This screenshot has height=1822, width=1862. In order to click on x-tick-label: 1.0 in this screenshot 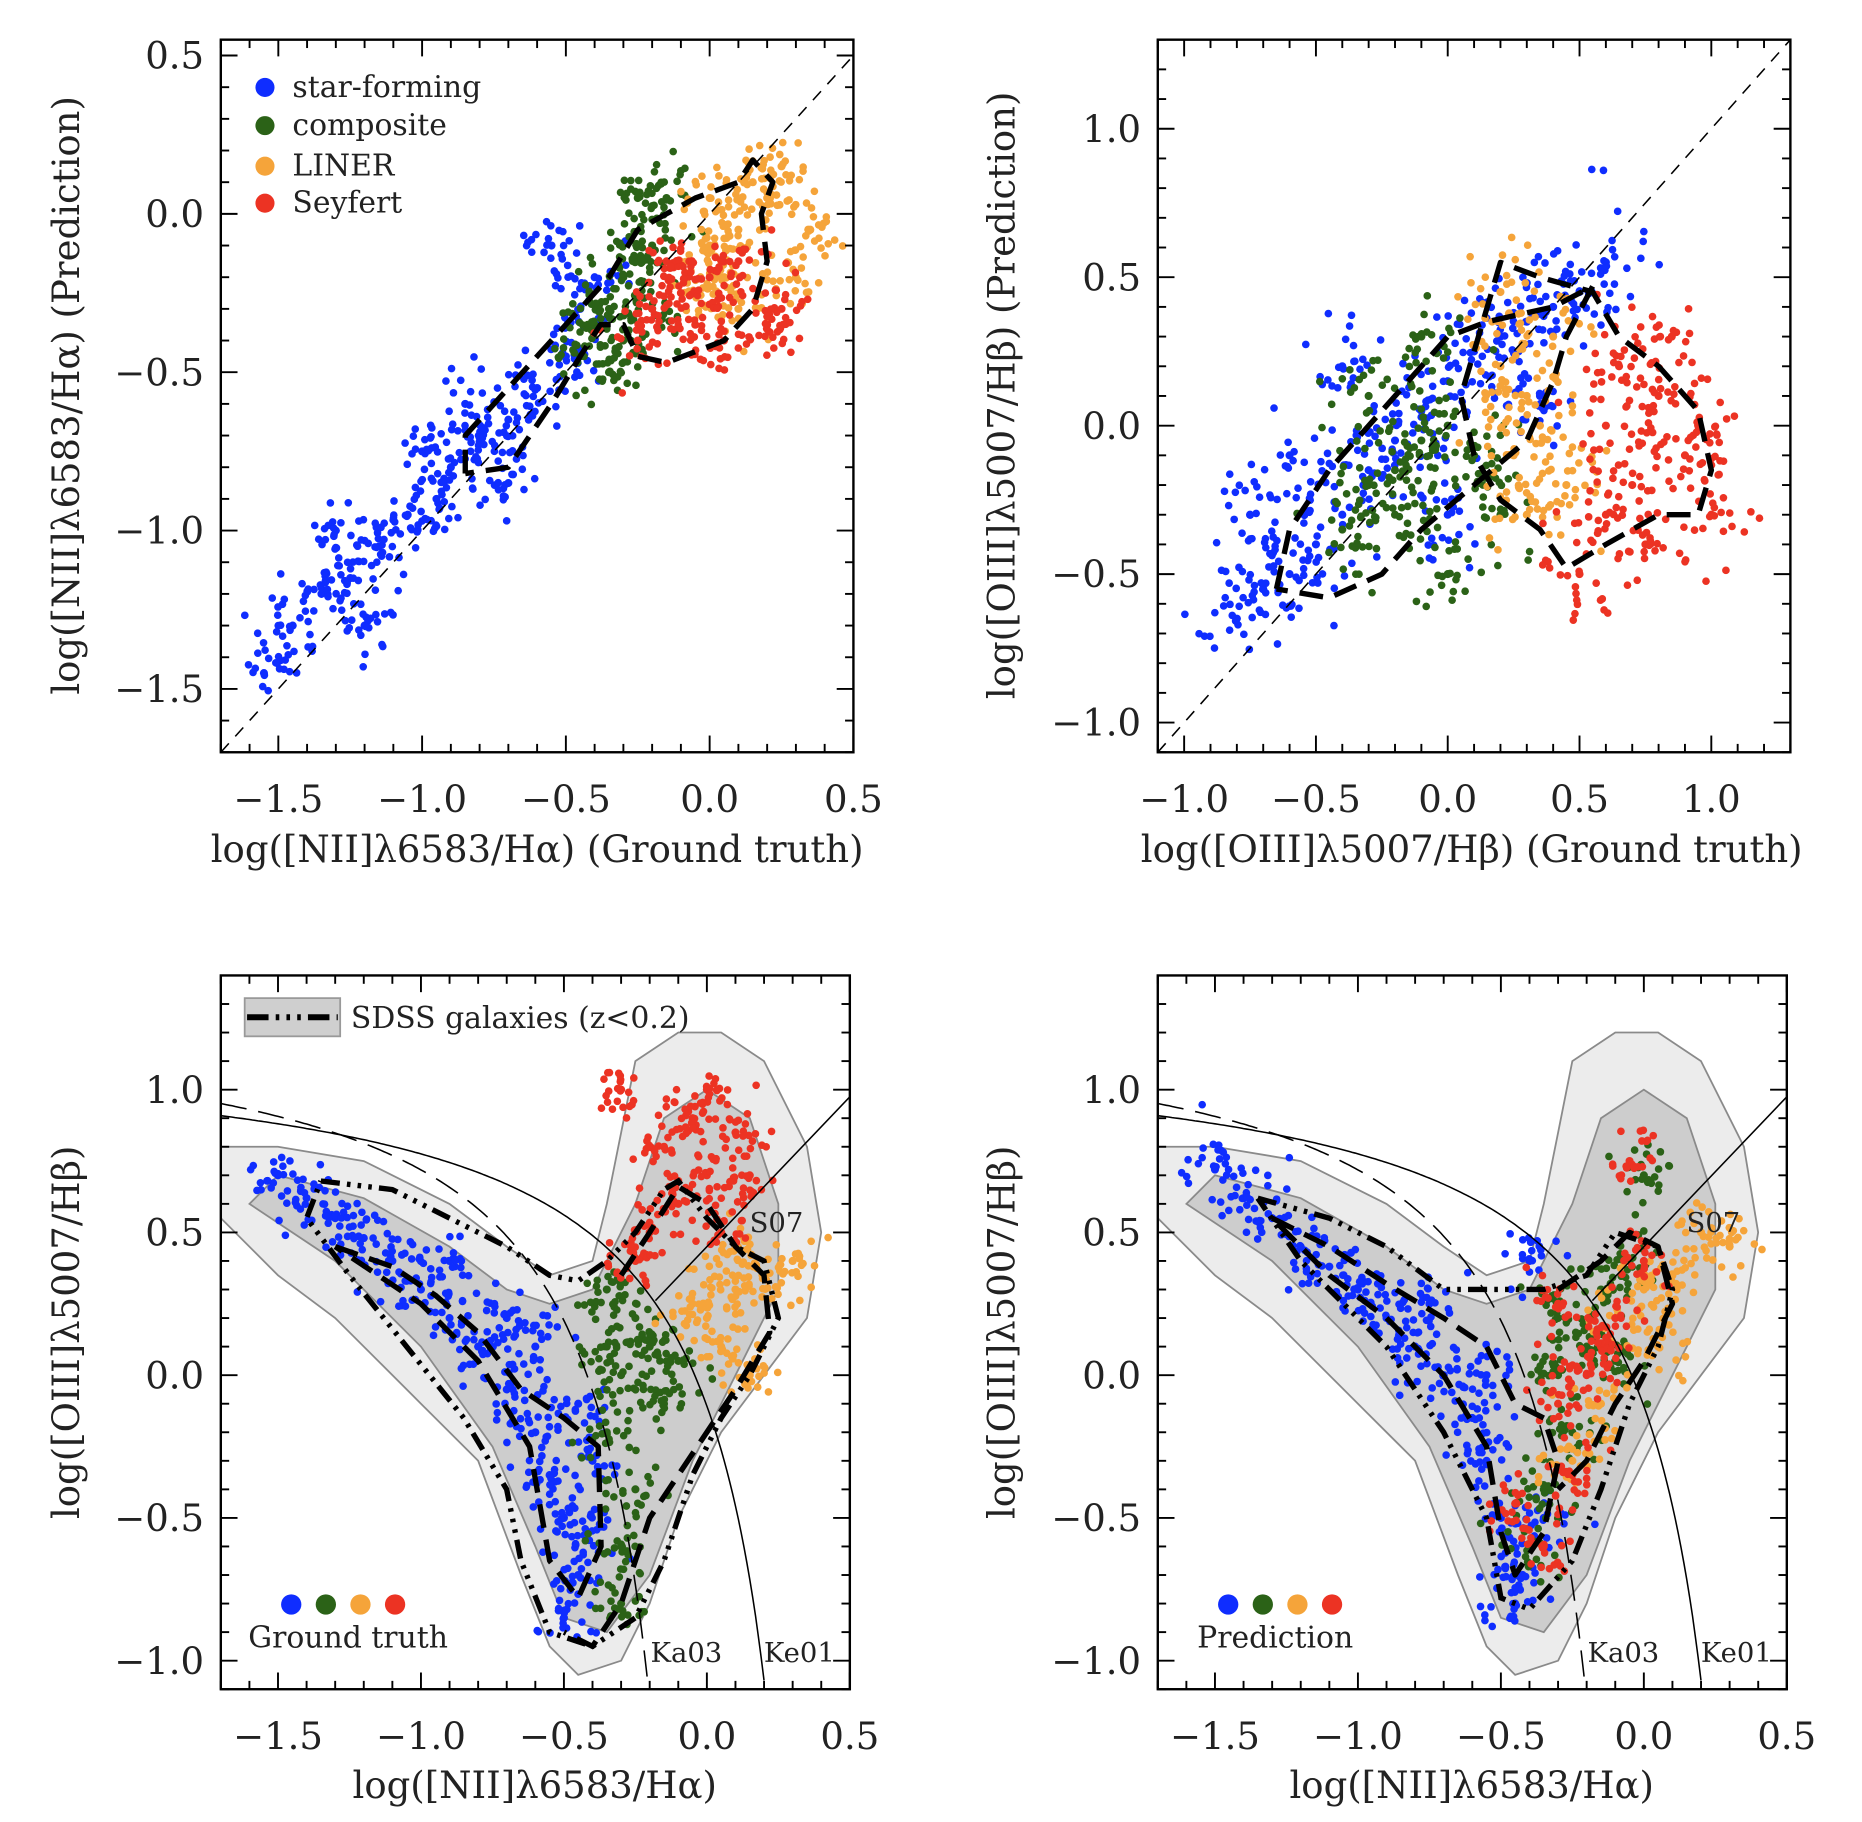, I will do `click(1711, 799)`.